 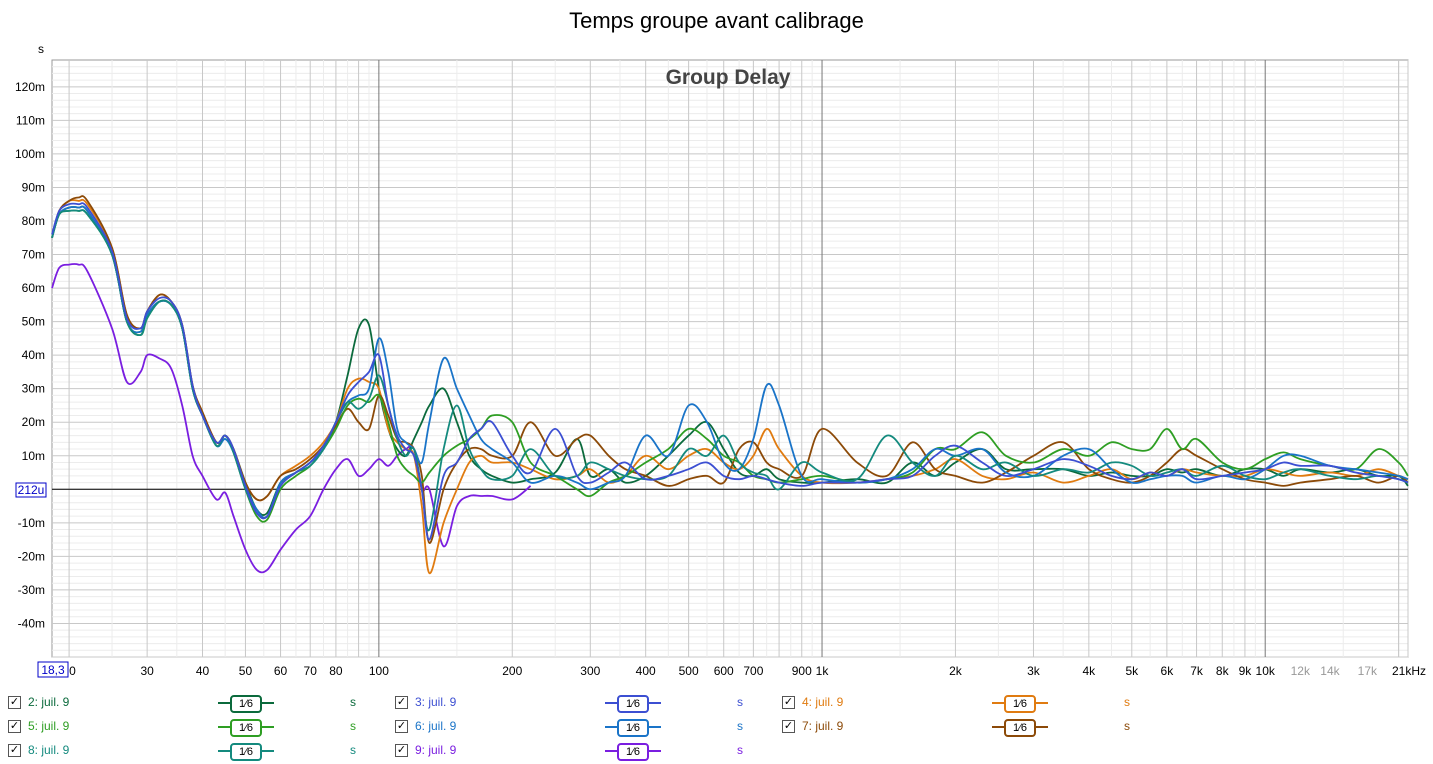 I want to click on x-tick-label: 100, so click(x=379, y=671).